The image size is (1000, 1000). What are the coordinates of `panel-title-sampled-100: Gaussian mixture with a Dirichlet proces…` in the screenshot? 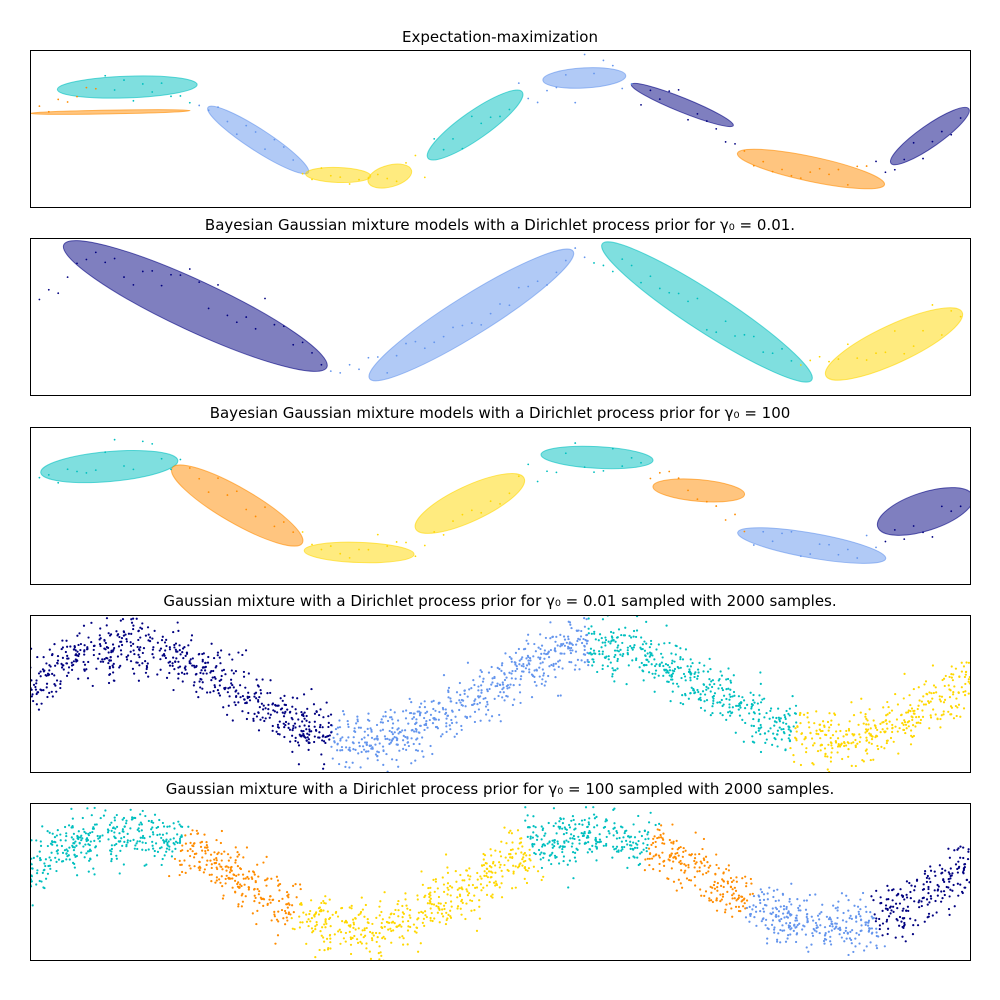 It's located at (500, 789).